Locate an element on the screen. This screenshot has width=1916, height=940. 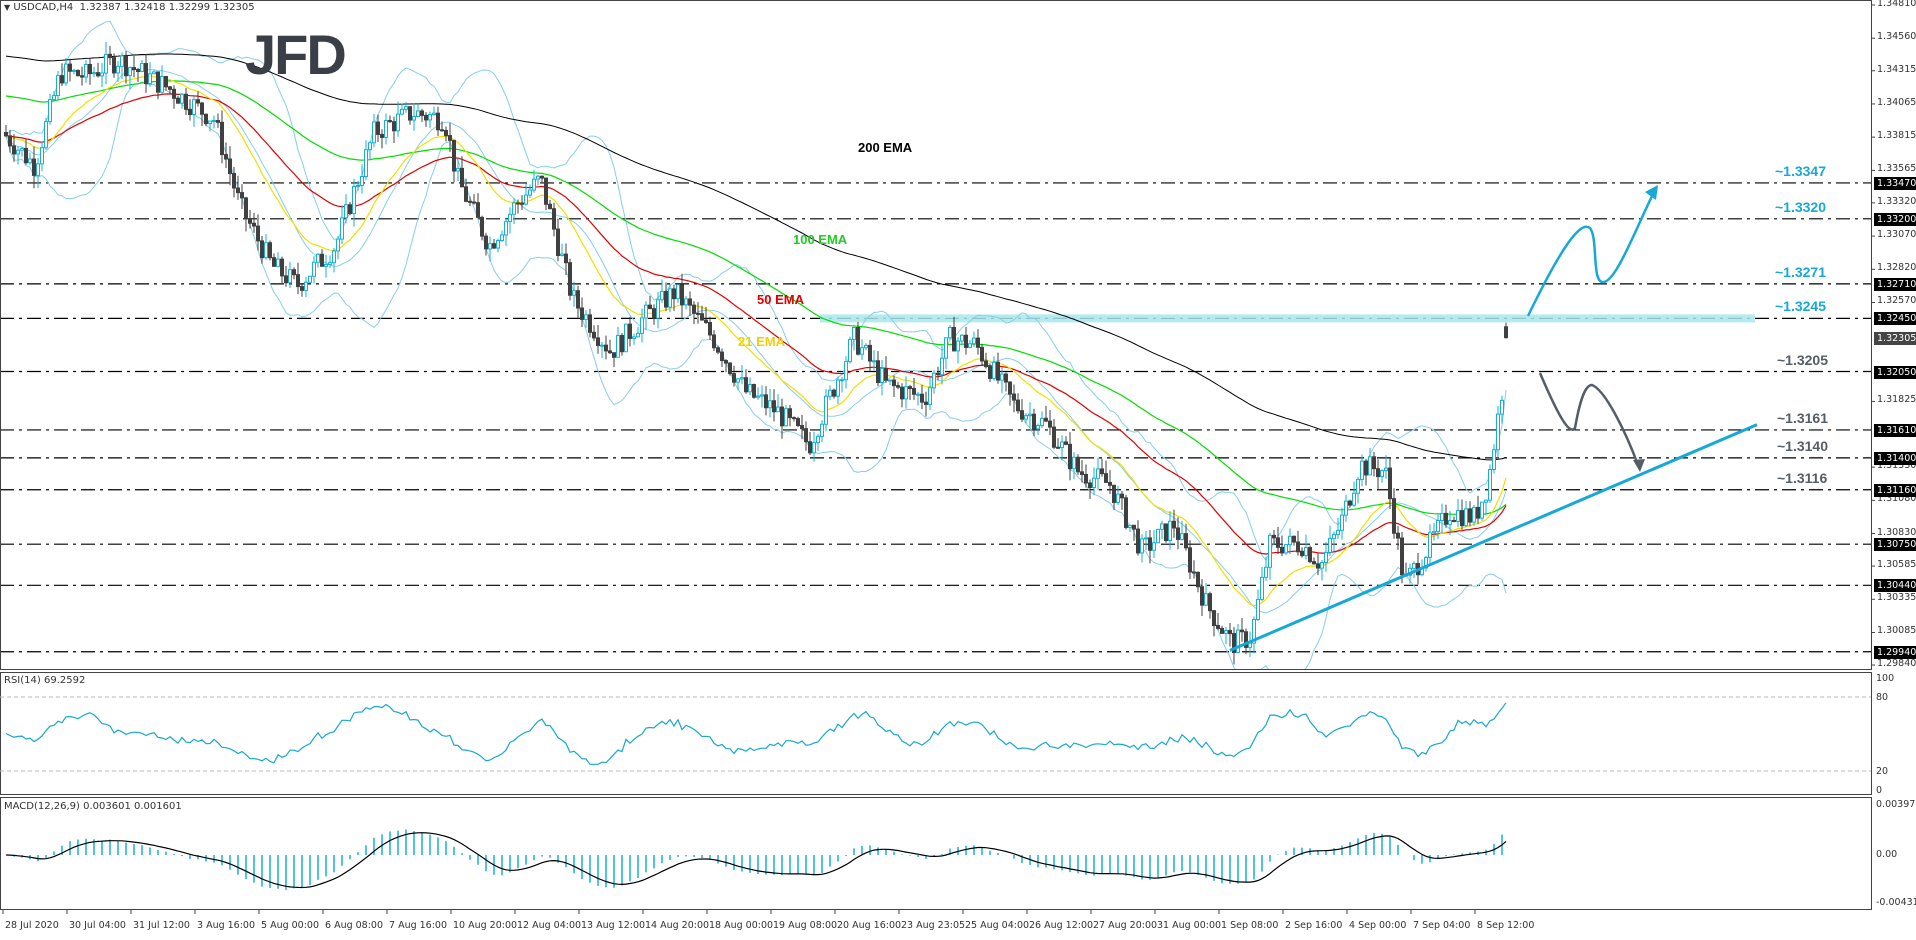
date-tick-label: 7 Aug 16:00 is located at coordinates (418, 925).